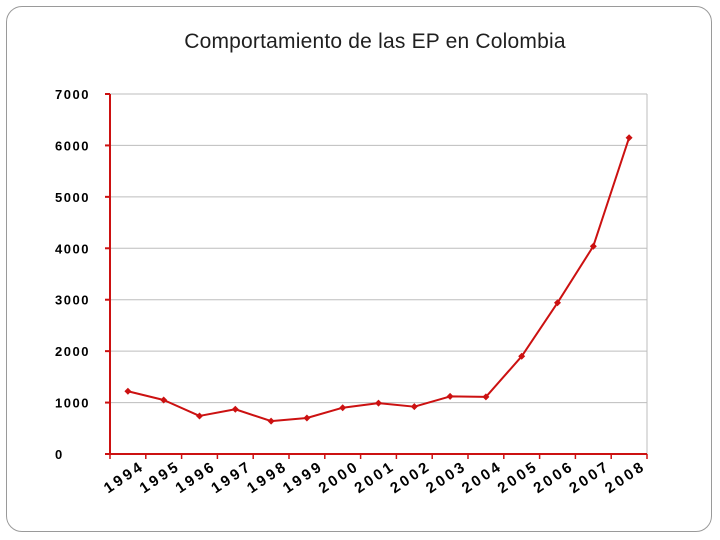 This screenshot has width=720, height=540. What do you see at coordinates (72, 274) in the screenshot?
I see `y-tick-labels: 0 1000 2000 3000 4000 5000 6000 7000` at bounding box center [72, 274].